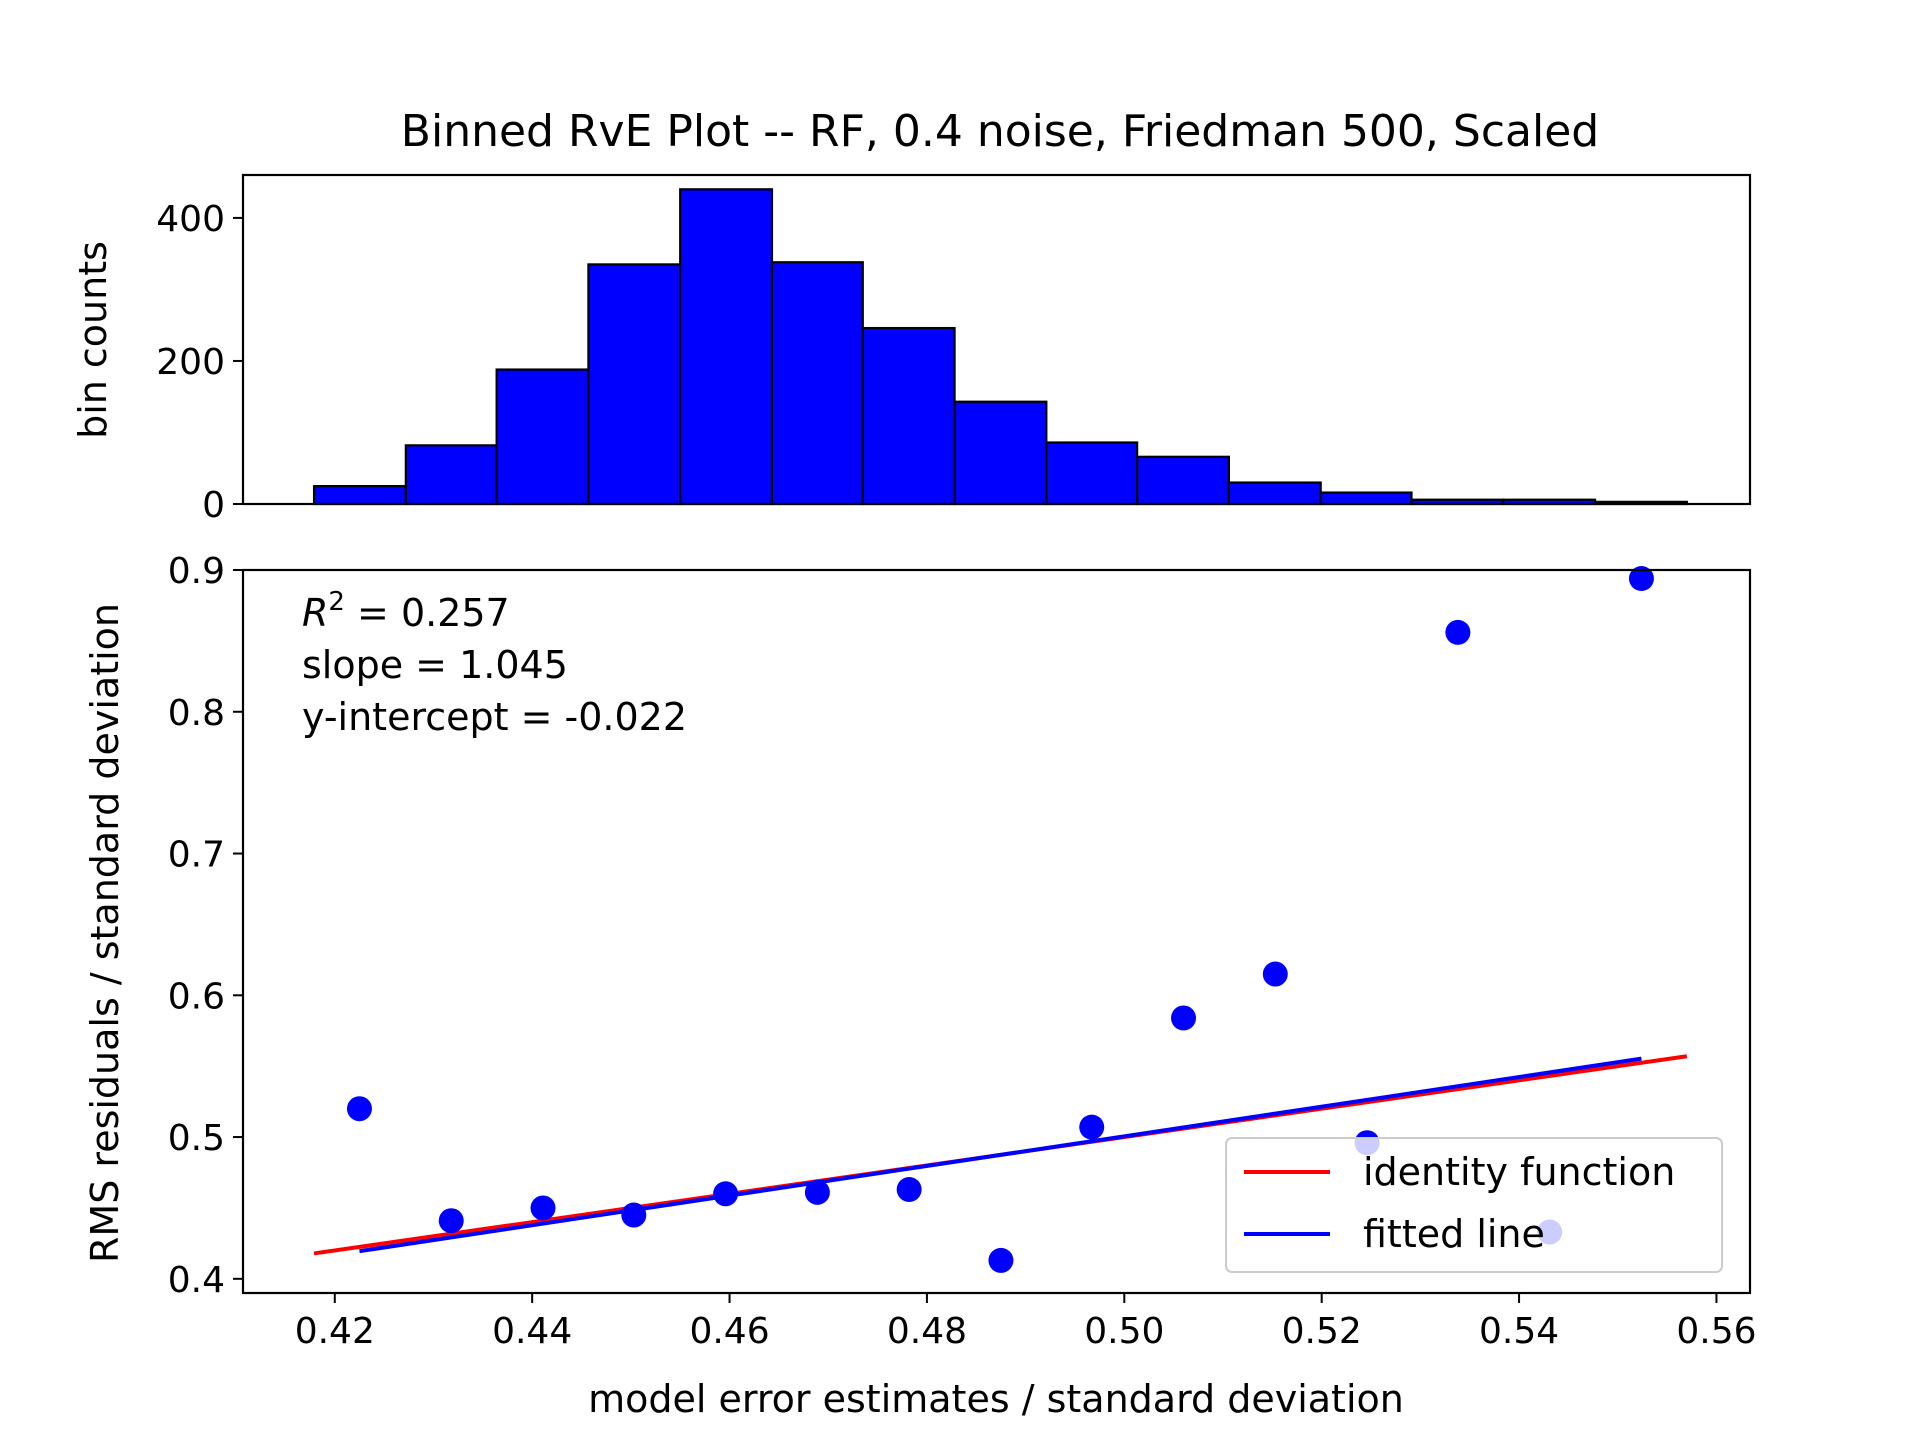  I want to click on legend: identity function fitted line, so click(1474, 1205).